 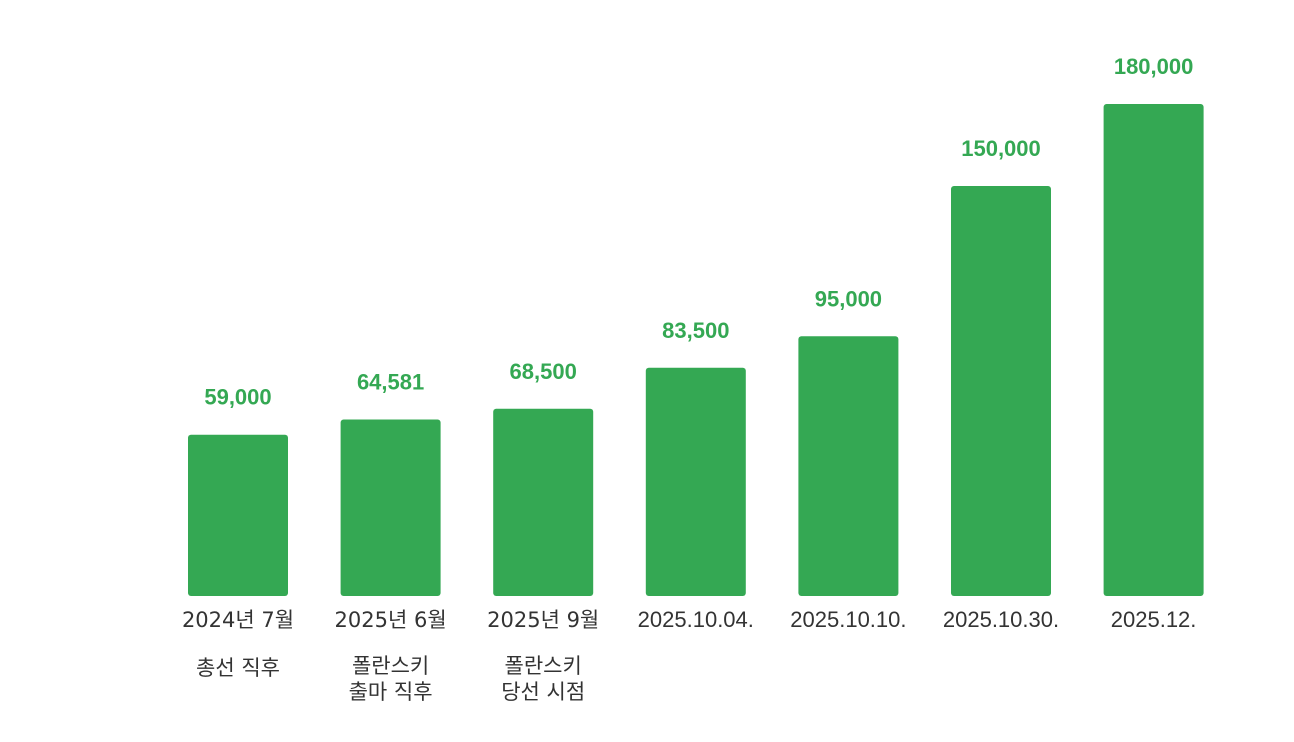 What do you see at coordinates (237, 397) in the screenshot?
I see `value-label-1: 59,000` at bounding box center [237, 397].